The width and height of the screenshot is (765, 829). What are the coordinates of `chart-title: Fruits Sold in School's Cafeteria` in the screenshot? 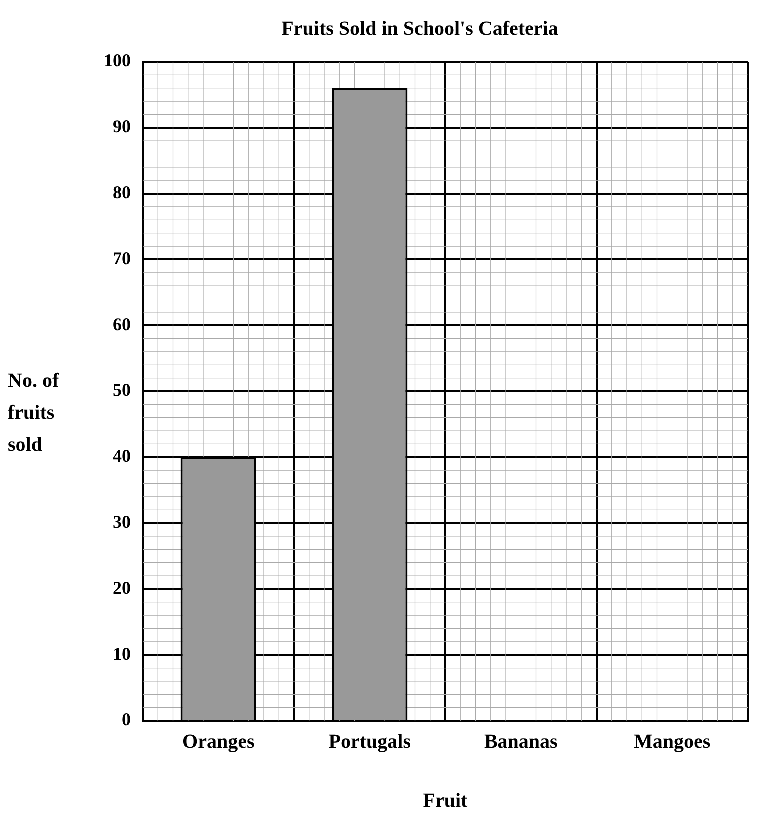 It's located at (420, 29).